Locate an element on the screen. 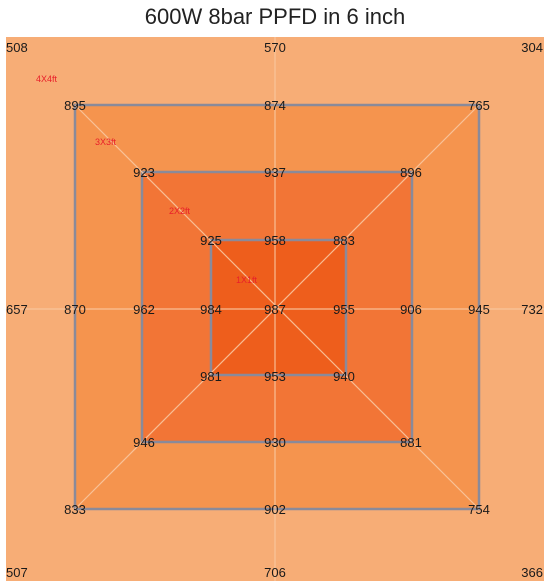  ppfd-value: 937 is located at coordinates (275, 172).